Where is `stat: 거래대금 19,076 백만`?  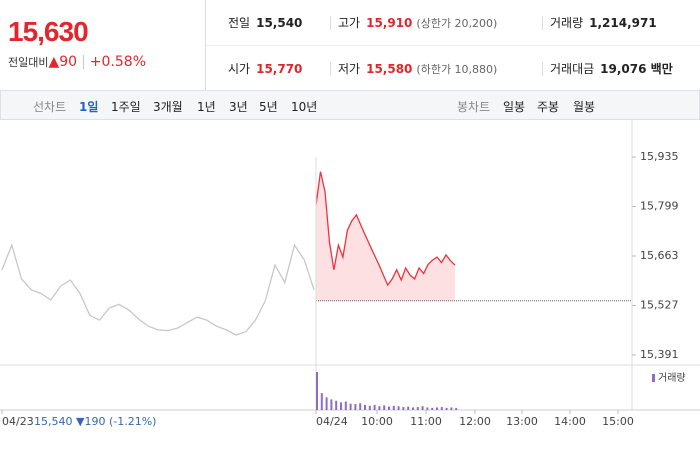 stat: 거래대금 19,076 백만 is located at coordinates (611, 68).